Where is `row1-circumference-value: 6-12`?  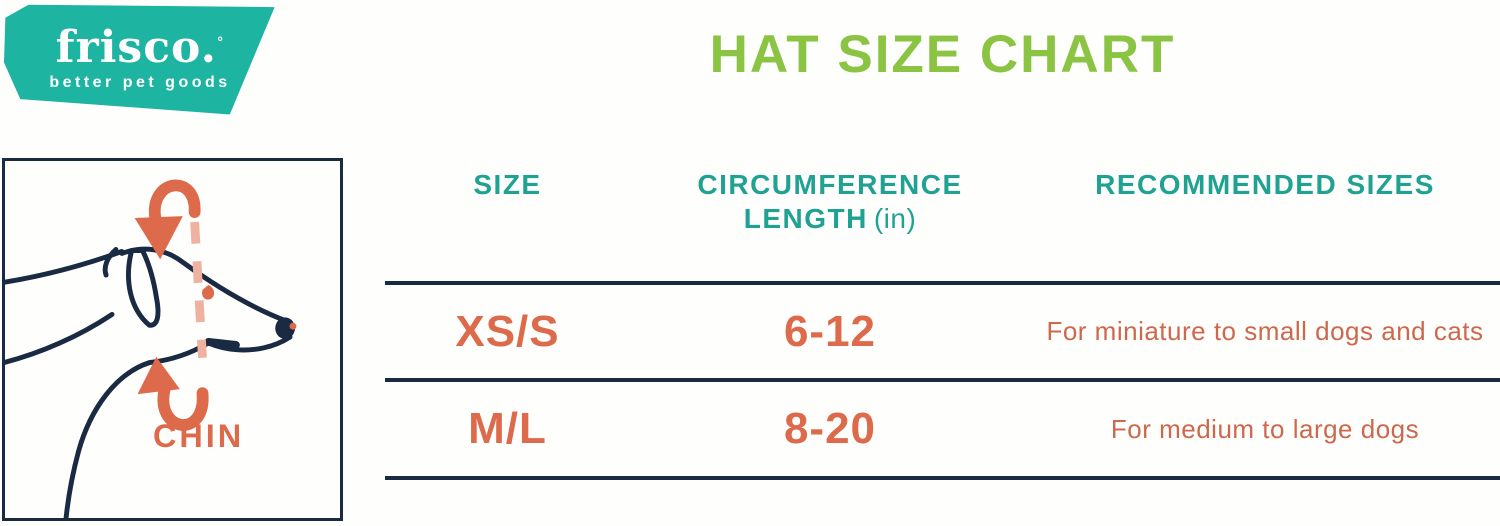 row1-circumference-value: 6-12 is located at coordinates (830, 331).